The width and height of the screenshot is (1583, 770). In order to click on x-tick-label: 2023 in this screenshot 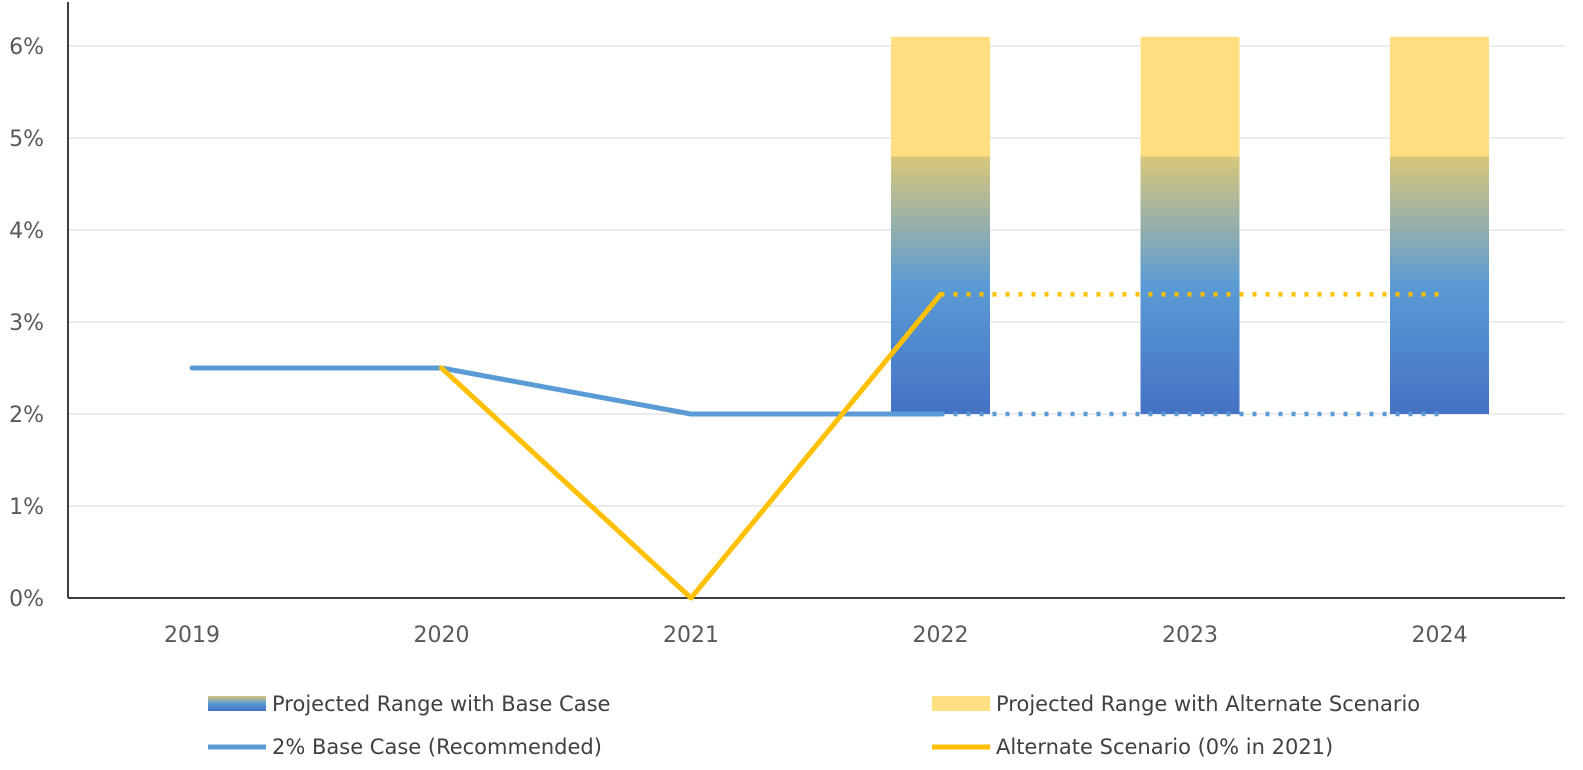, I will do `click(1190, 635)`.